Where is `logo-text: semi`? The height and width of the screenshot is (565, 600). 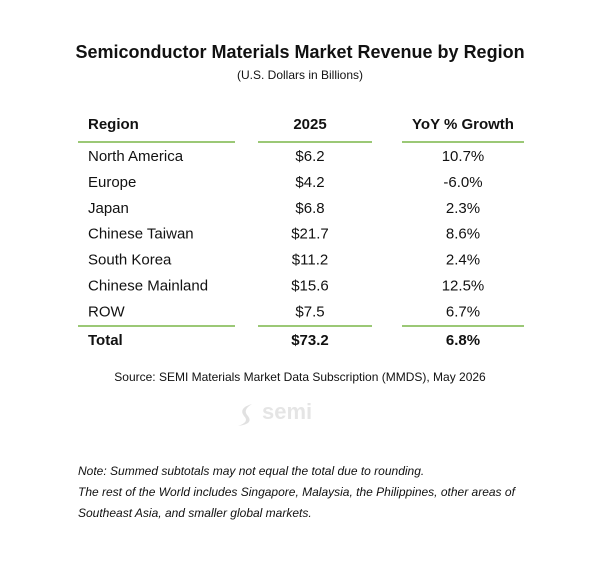
logo-text: semi is located at coordinates (287, 411).